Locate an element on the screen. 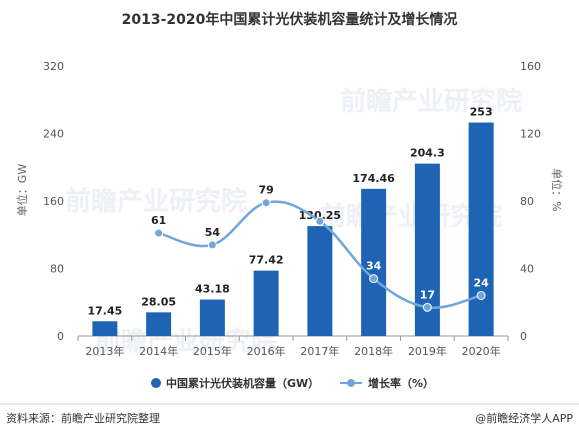 The height and width of the screenshot is (439, 579). x-tick-label: 2013年 is located at coordinates (104, 351).